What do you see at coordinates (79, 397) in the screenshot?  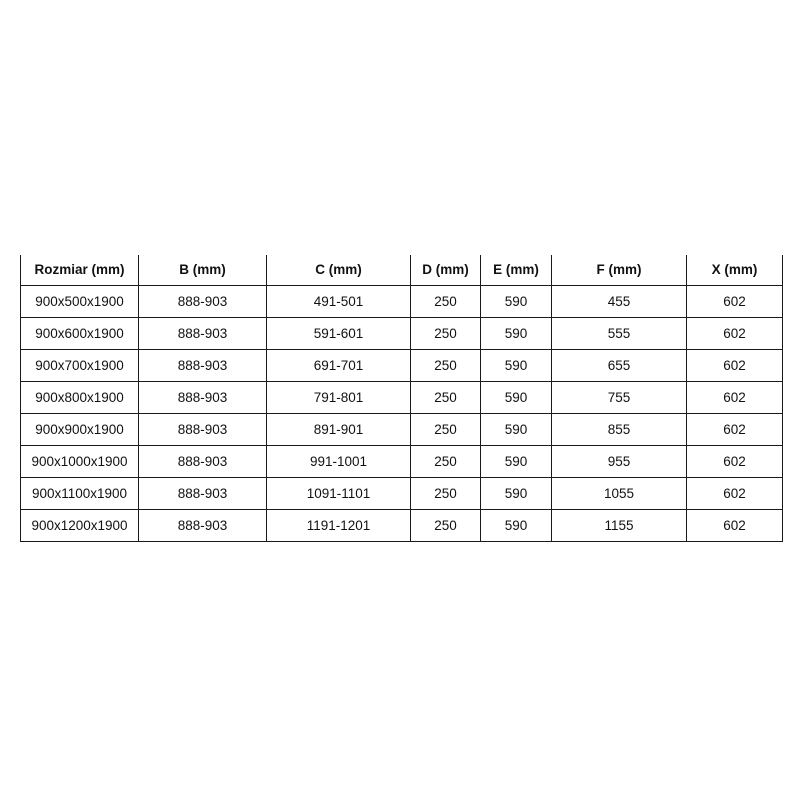 I see `cell-rozmiar: 900x800x1900` at bounding box center [79, 397].